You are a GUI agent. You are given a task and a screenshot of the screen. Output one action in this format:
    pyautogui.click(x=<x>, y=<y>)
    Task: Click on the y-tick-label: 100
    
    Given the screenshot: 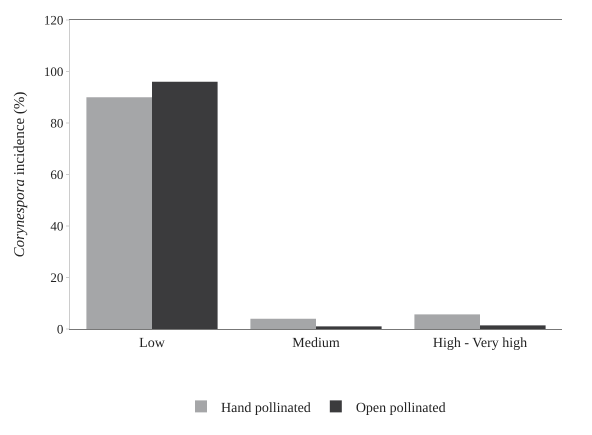 What is the action you would take?
    pyautogui.click(x=54, y=72)
    